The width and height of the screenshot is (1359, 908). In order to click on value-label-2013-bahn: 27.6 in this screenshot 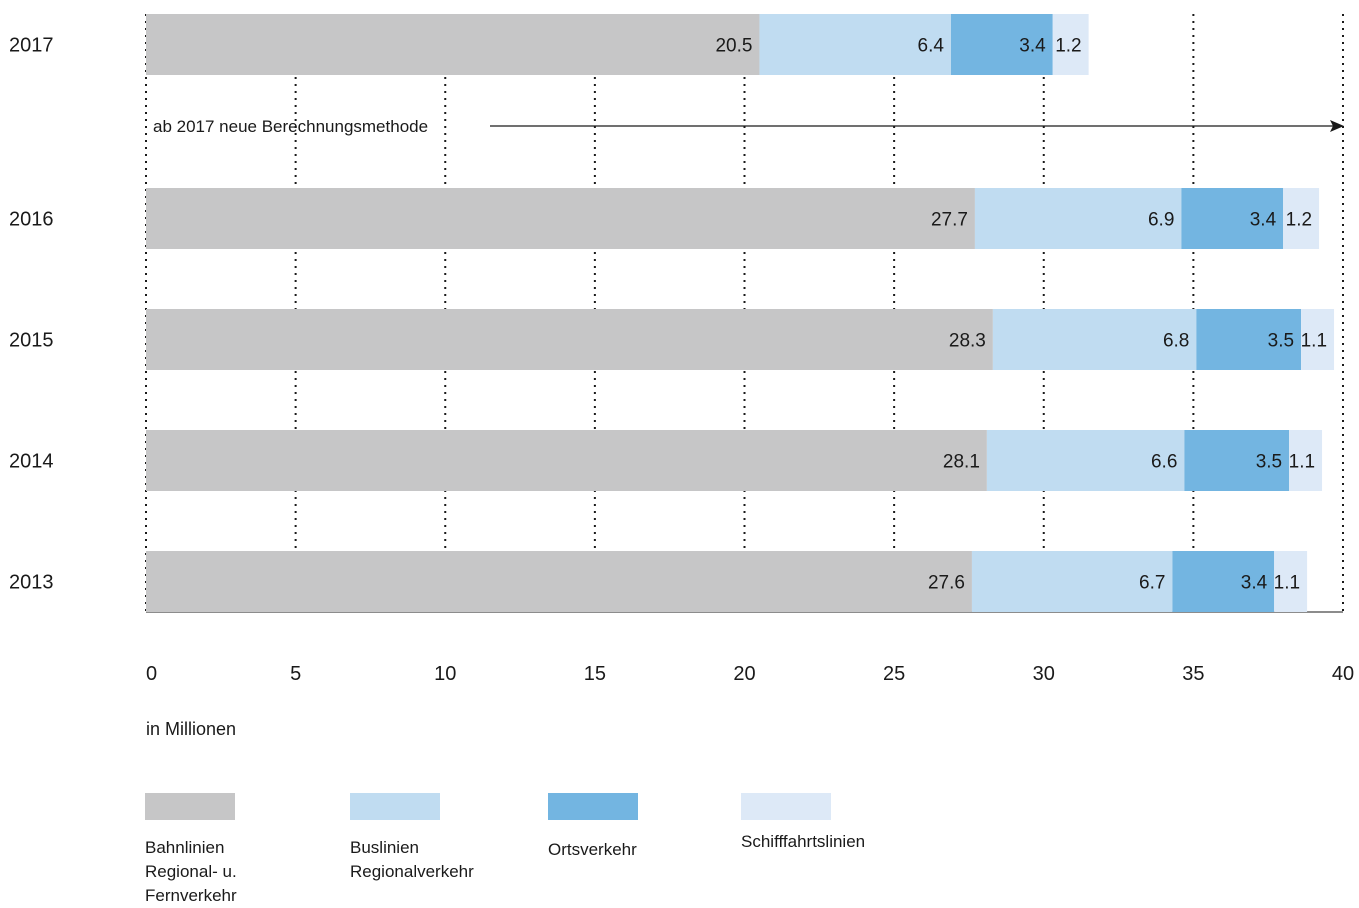, I will do `click(946, 583)`.